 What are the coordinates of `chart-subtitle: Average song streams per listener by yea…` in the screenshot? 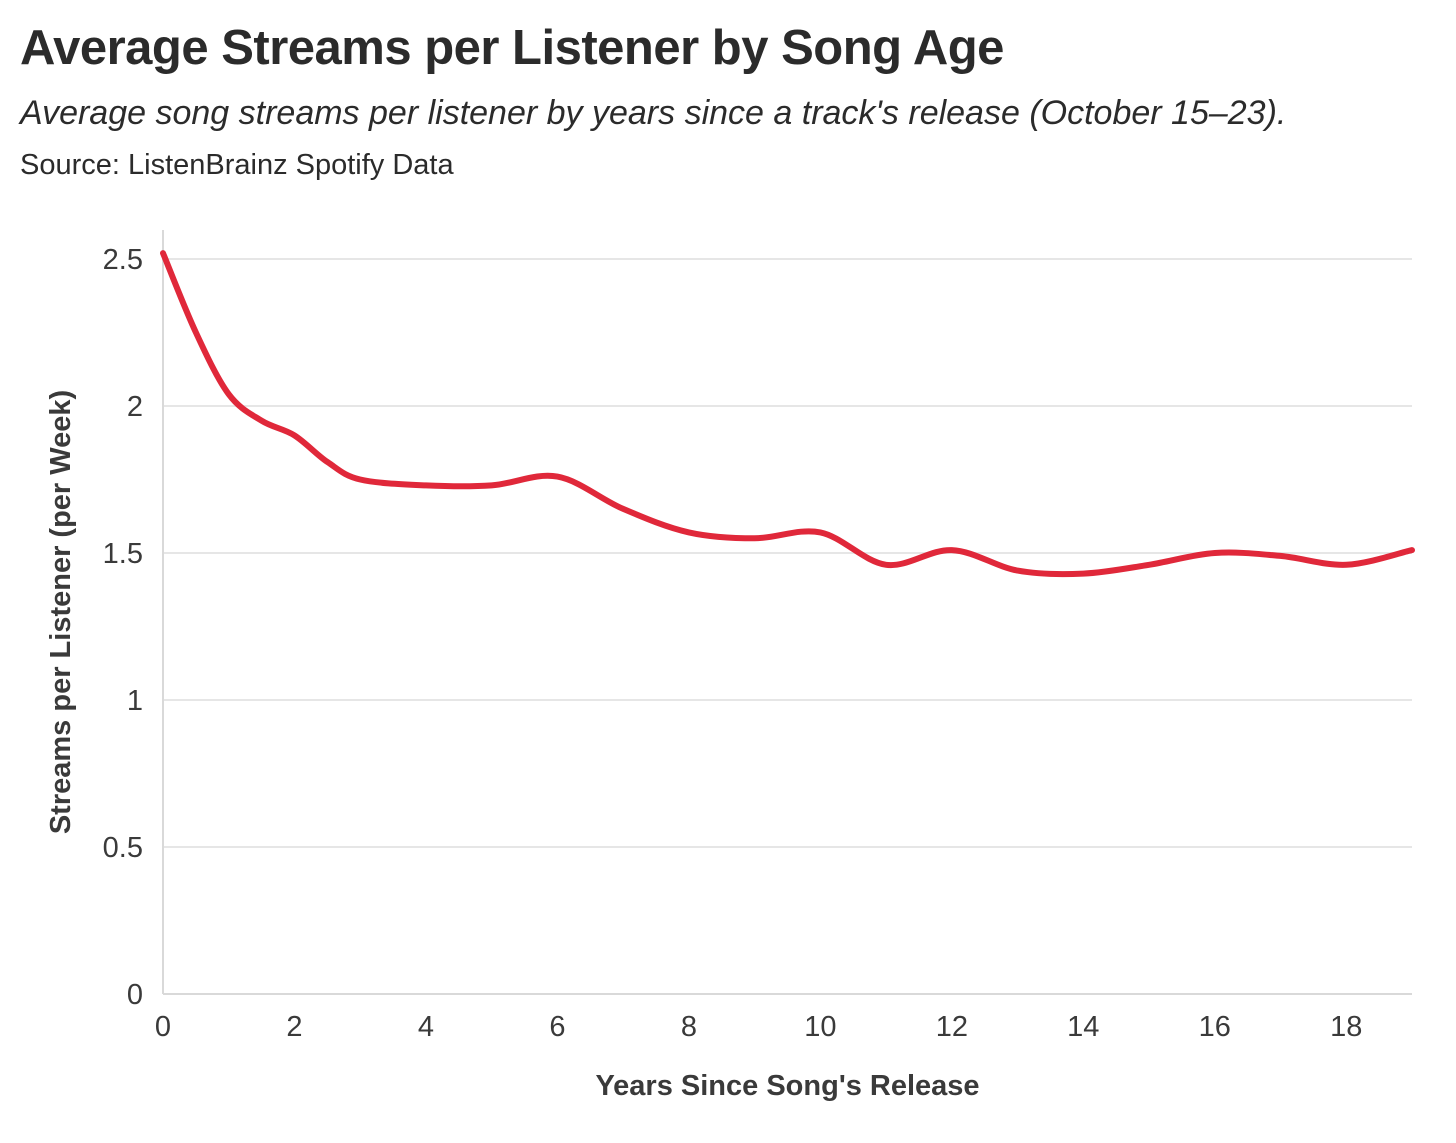 It's located at (653, 113).